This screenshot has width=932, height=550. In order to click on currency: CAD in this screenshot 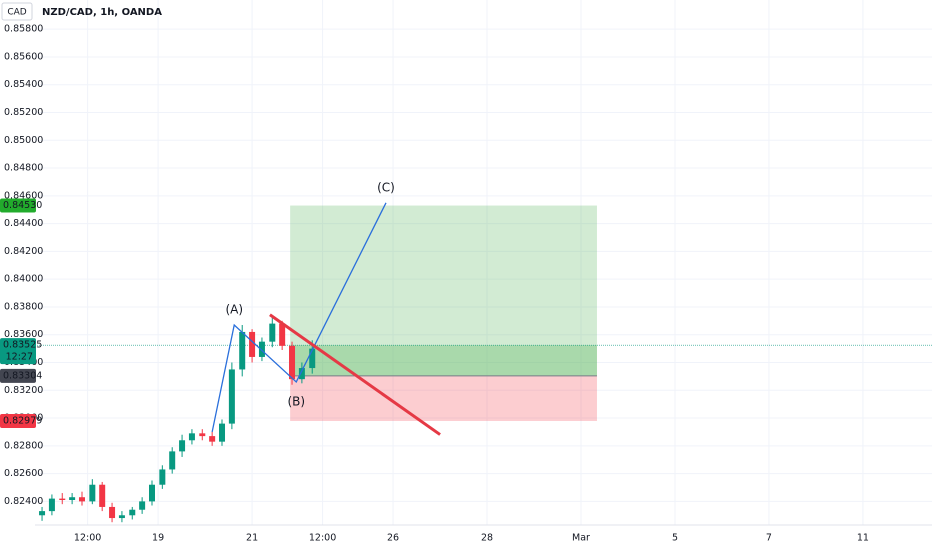, I will do `click(16, 13)`.